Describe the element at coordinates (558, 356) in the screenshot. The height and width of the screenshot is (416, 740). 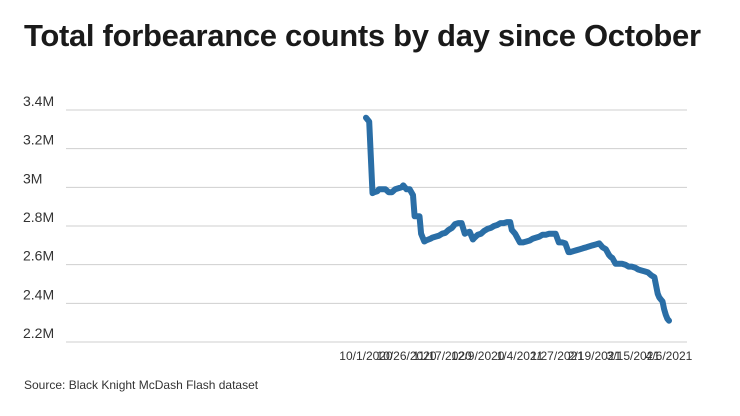
I see `x-tick-label: 1/27/2021` at that location.